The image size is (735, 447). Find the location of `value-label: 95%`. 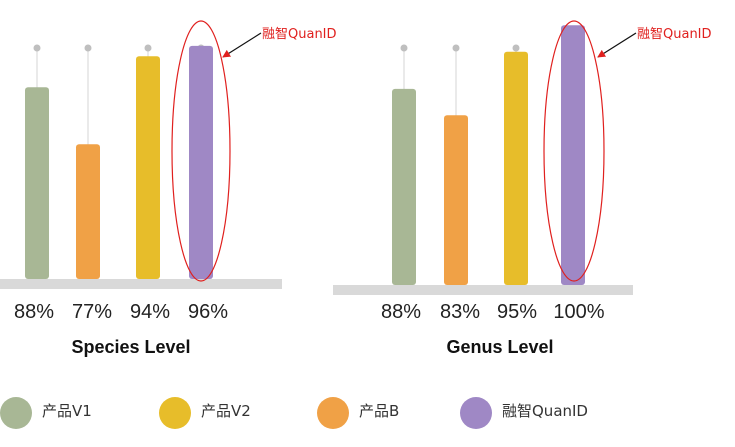

value-label: 95% is located at coordinates (517, 312).